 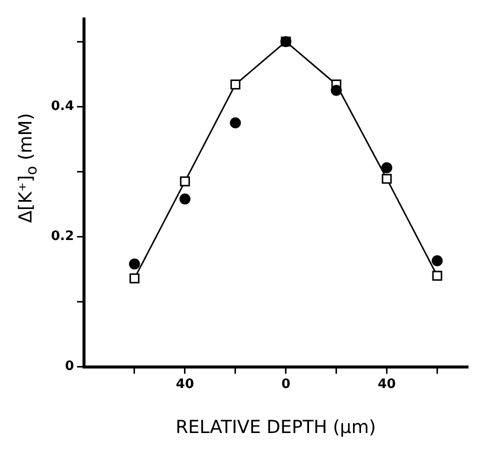 What do you see at coordinates (62, 236) in the screenshot?
I see `y-tick-label: 0.2` at bounding box center [62, 236].